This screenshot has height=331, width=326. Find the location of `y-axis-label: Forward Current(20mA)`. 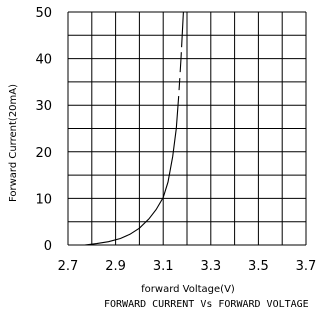

y-axis-label: Forward Current(20mA) is located at coordinates (13, 143).